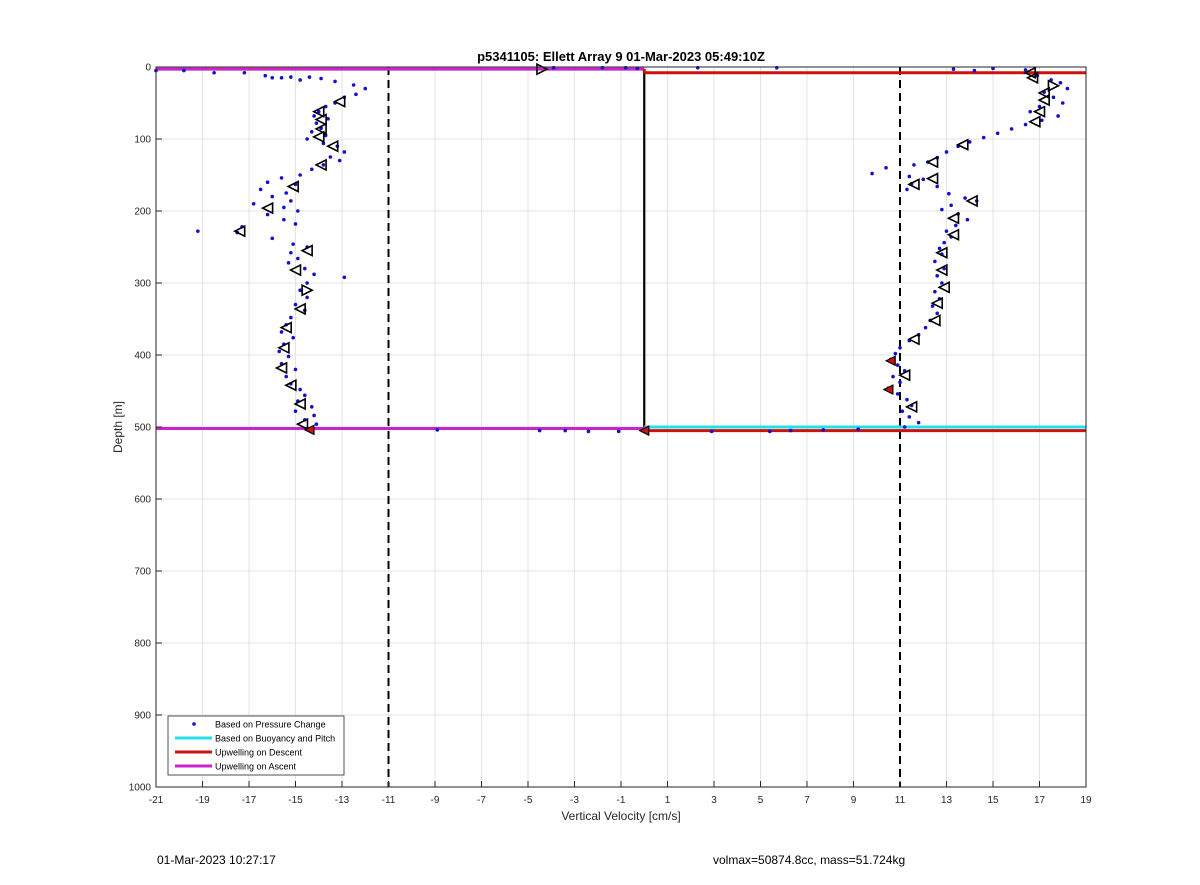  What do you see at coordinates (142, 500) in the screenshot?
I see `y-tick-label: 600` at bounding box center [142, 500].